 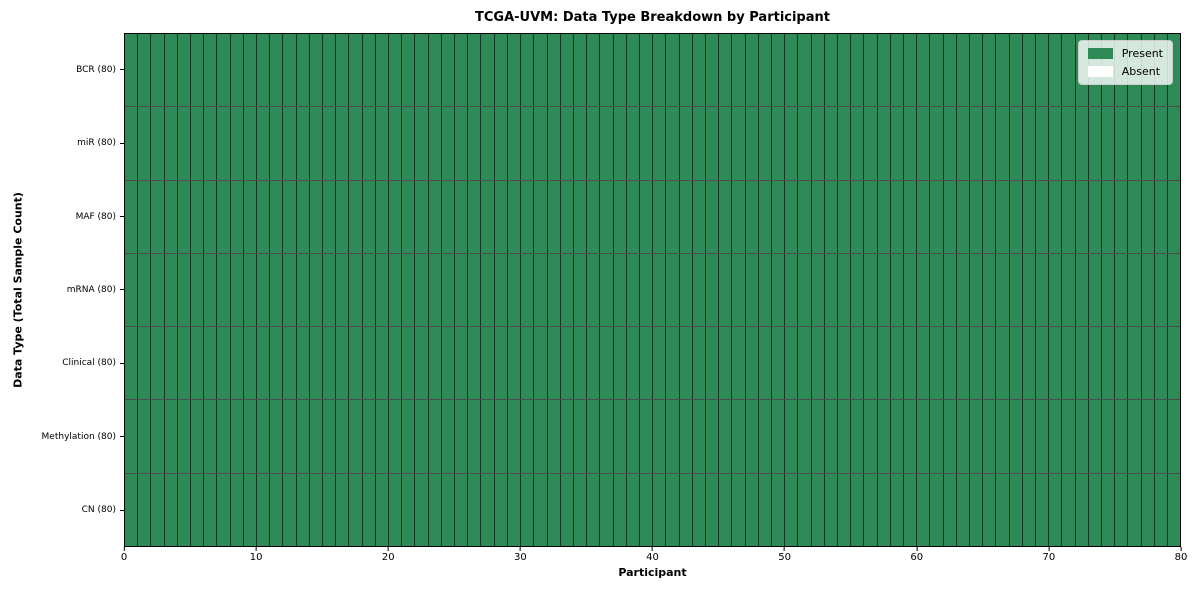 I want to click on x-tick-label: 10, so click(x=256, y=557).